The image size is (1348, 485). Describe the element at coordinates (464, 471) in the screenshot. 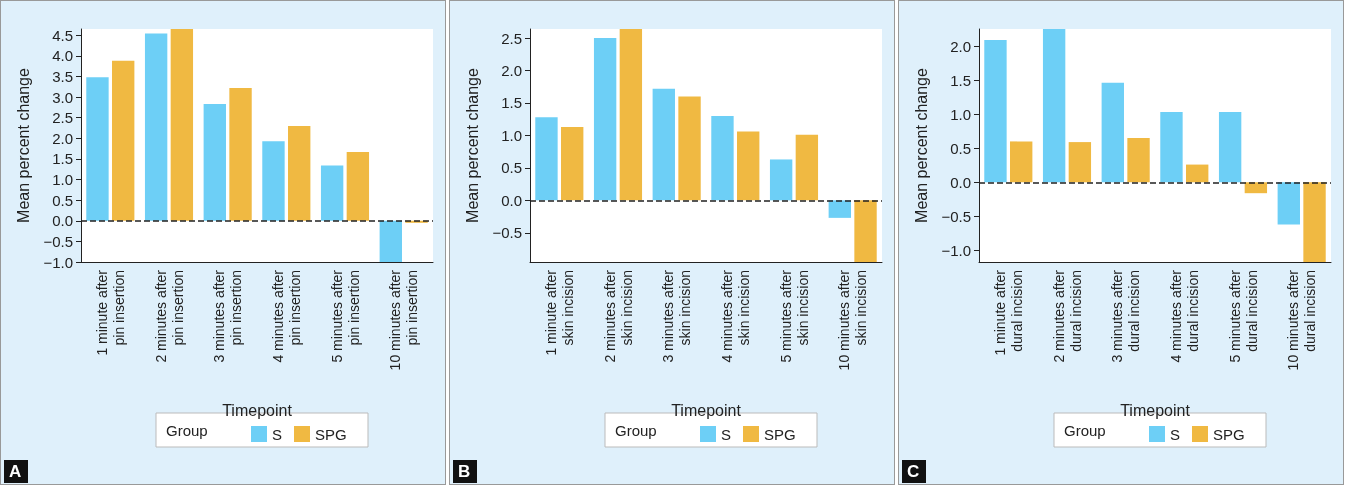

I see `text: B` at that location.